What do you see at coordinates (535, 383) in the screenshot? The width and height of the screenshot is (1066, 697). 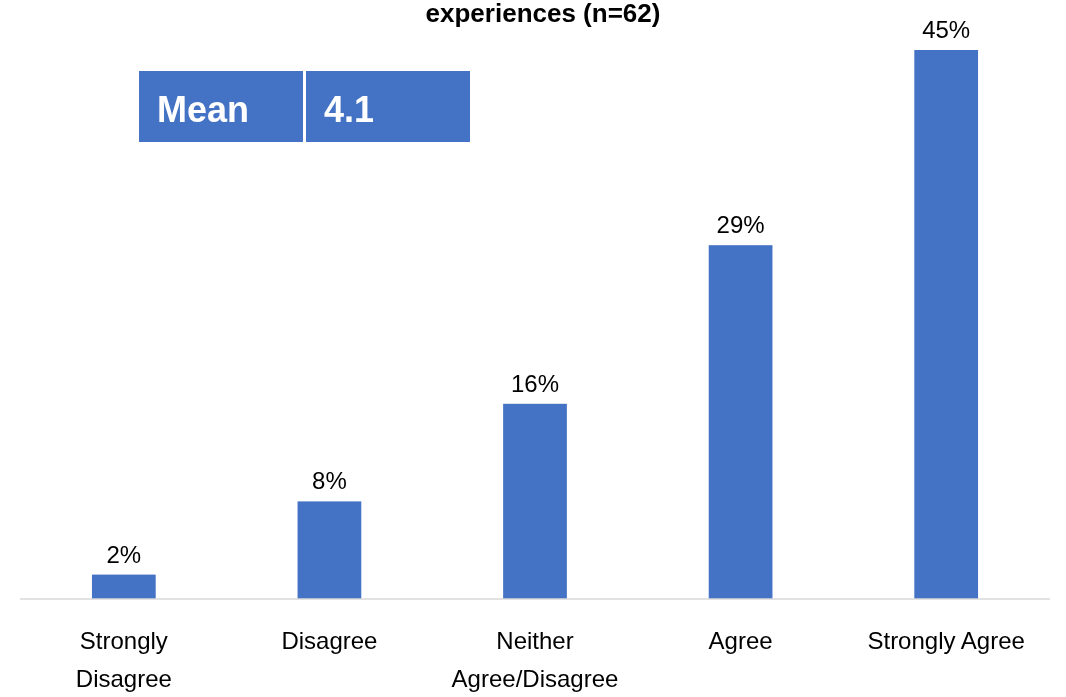 I see `data-label: 16%` at bounding box center [535, 383].